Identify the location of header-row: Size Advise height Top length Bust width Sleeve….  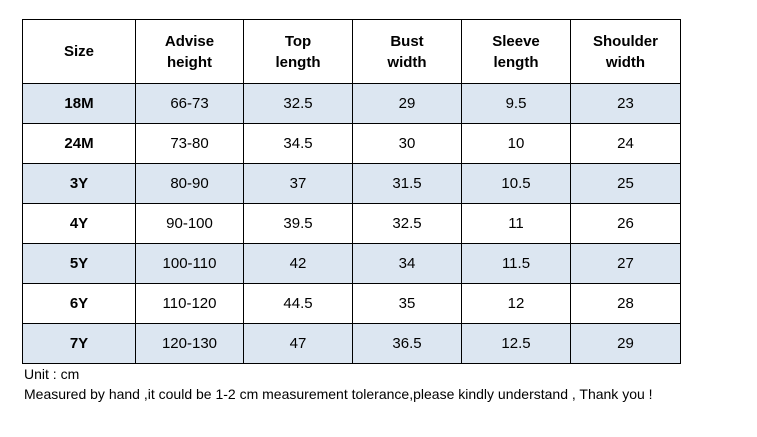
(351, 51).